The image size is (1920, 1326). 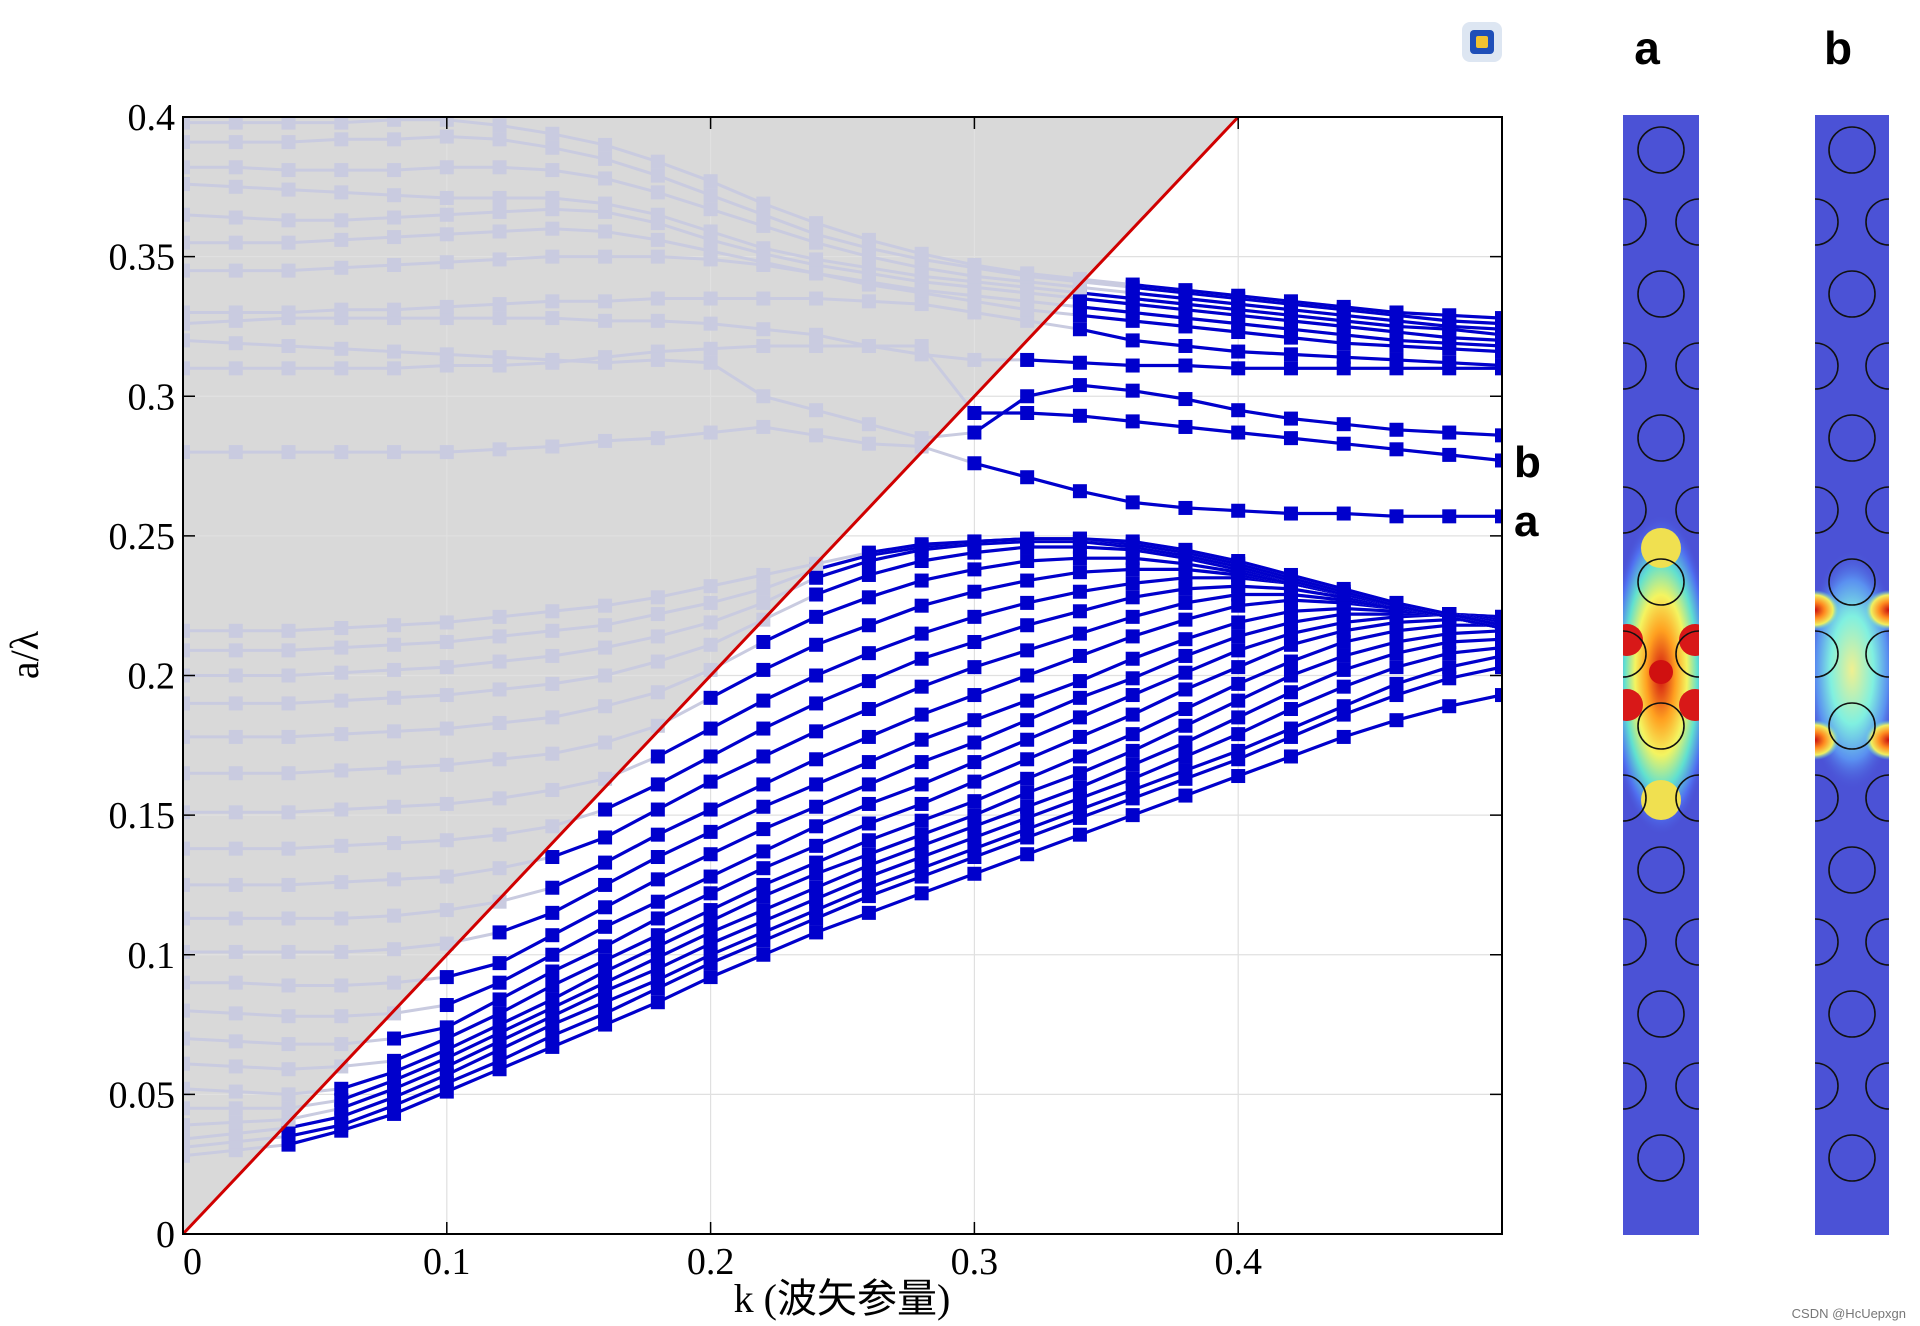 What do you see at coordinates (1482, 42) in the screenshot?
I see `app-logo-icon` at bounding box center [1482, 42].